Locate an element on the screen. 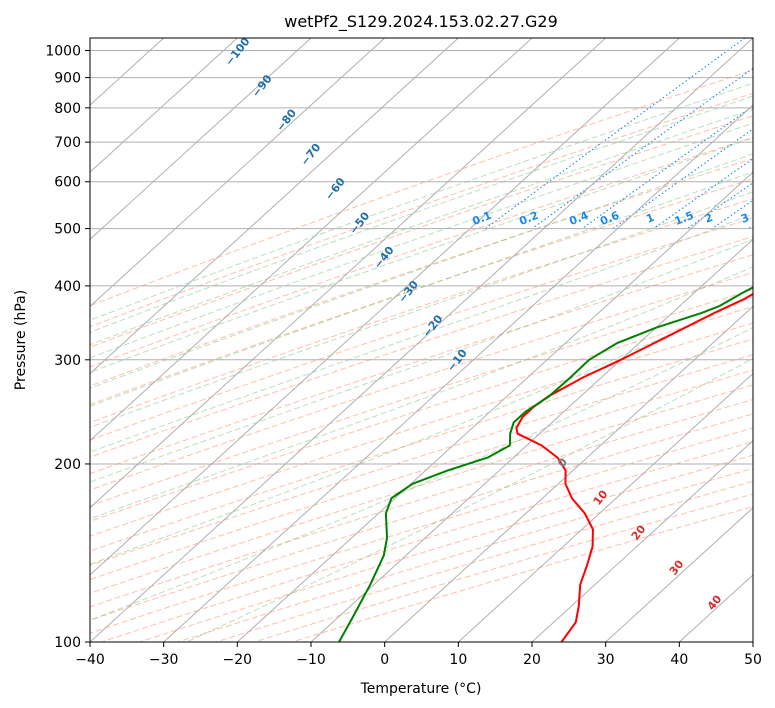  x-tick-label: −30 is located at coordinates (164, 660).